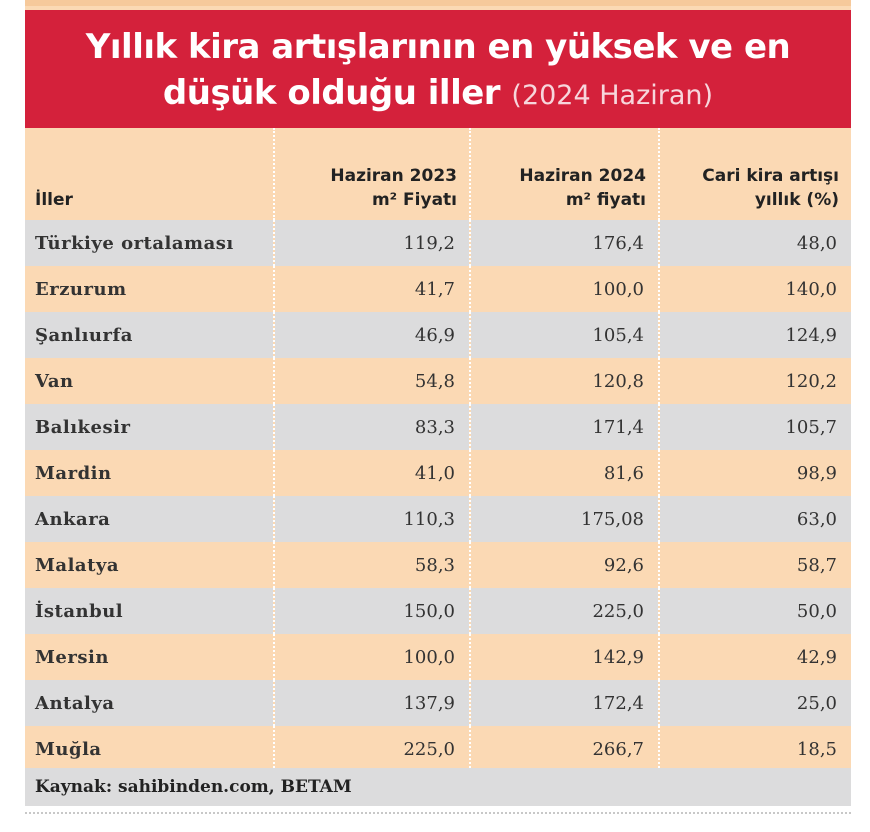 This screenshot has width=870, height=832. What do you see at coordinates (150, 243) in the screenshot?
I see `cell-province: Türkiye ortalaması` at bounding box center [150, 243].